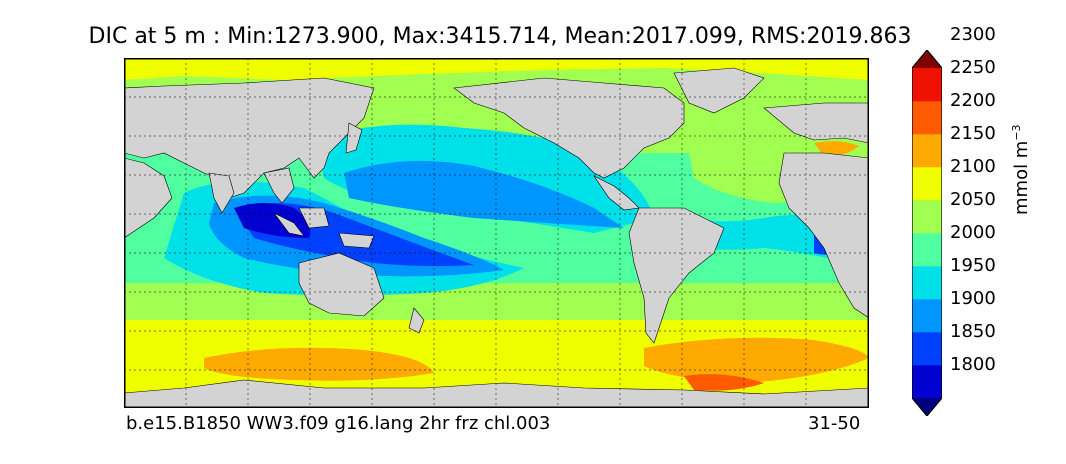 The image size is (1066, 464). What do you see at coordinates (973, 331) in the screenshot?
I see `colorbar-tick-label: 1850` at bounding box center [973, 331].